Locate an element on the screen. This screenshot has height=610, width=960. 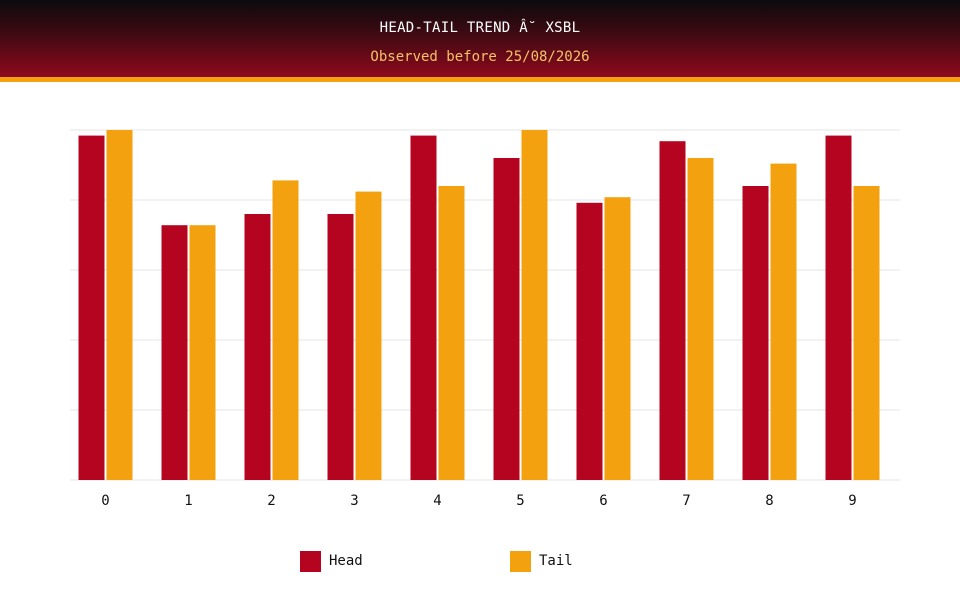
x-tick-label: 0 is located at coordinates (105, 501).